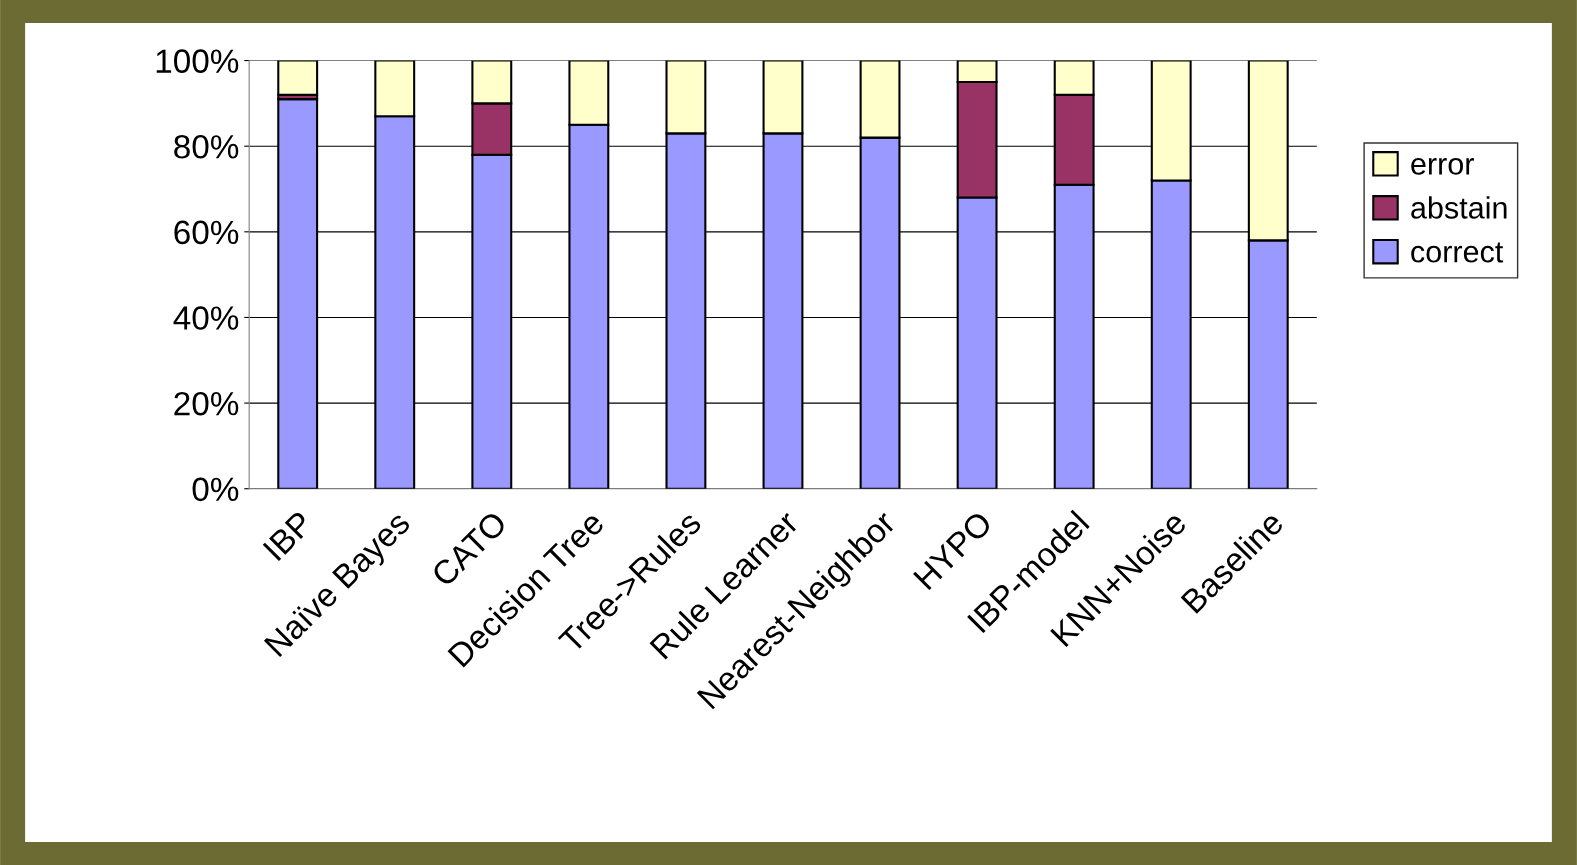 The image size is (1577, 865). What do you see at coordinates (206, 318) in the screenshot?
I see `y-tick-label: 40%` at bounding box center [206, 318].